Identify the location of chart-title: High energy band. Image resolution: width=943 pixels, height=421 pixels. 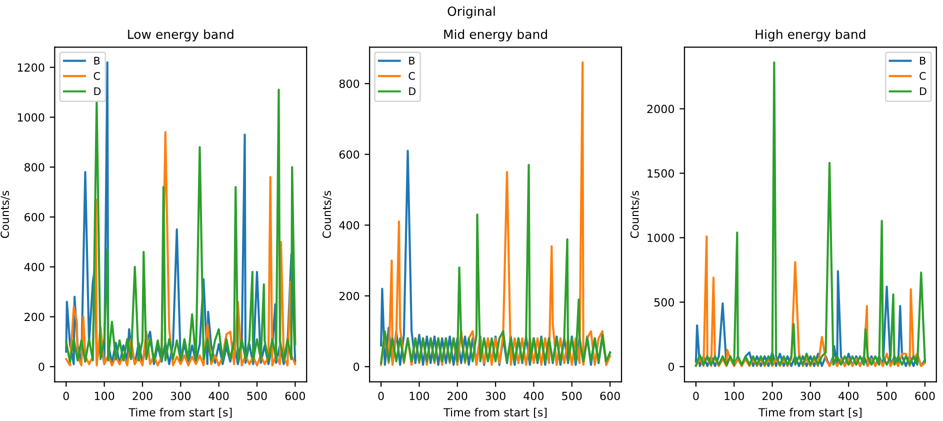
(811, 35).